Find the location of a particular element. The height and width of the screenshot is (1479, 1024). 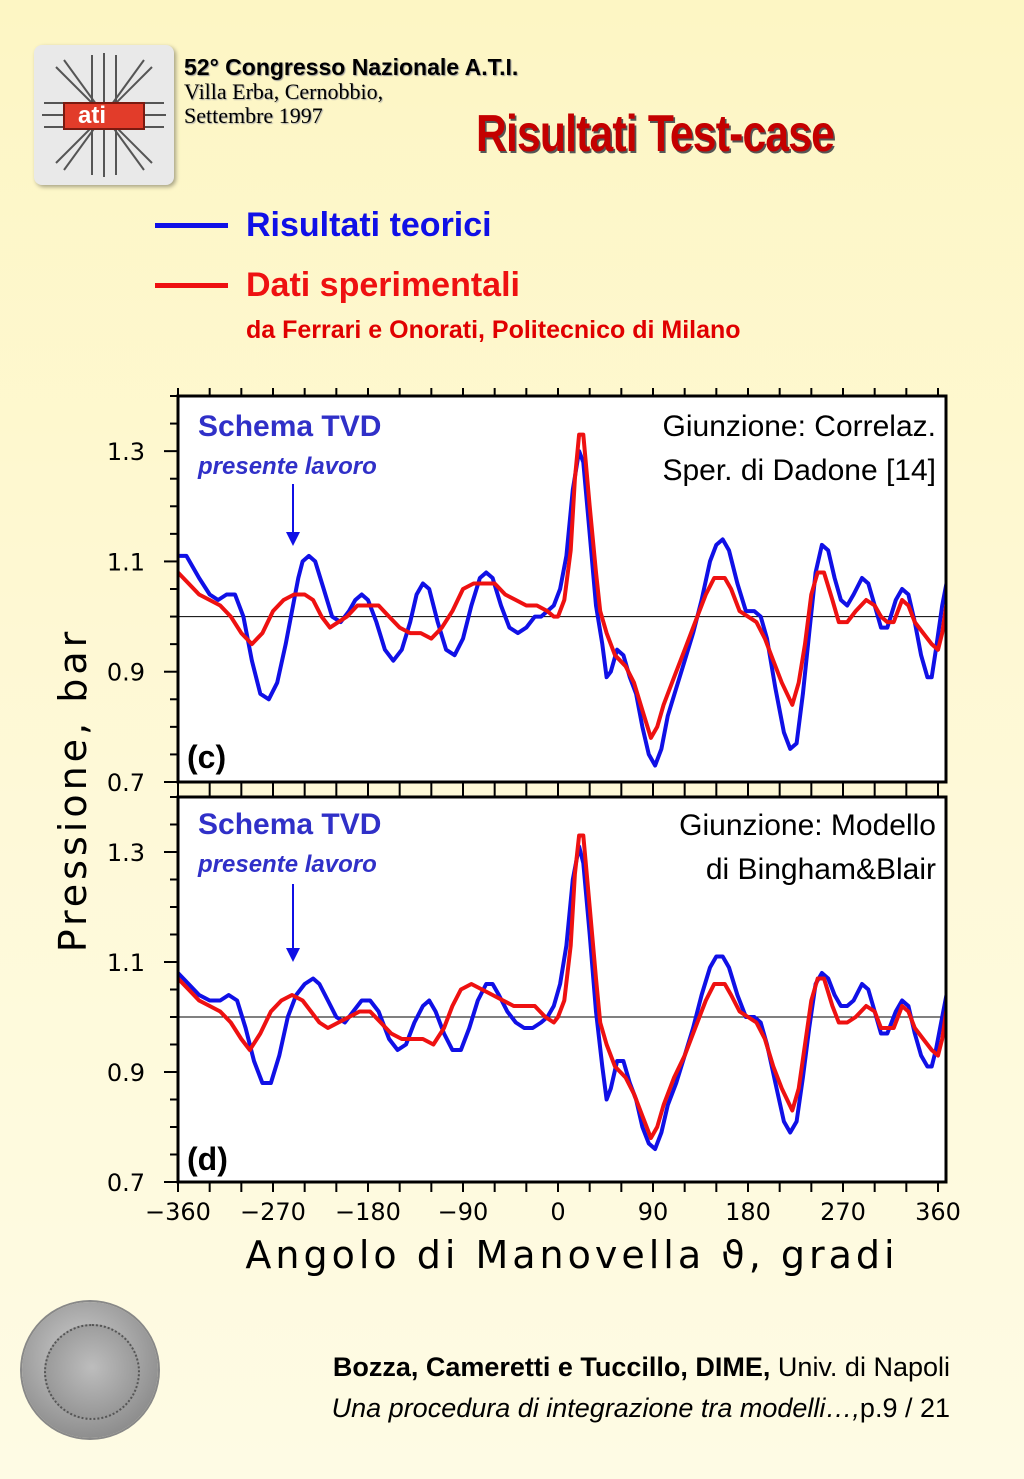

conference-venue: Villa Erba, Cernobbio, is located at coordinates (284, 91).